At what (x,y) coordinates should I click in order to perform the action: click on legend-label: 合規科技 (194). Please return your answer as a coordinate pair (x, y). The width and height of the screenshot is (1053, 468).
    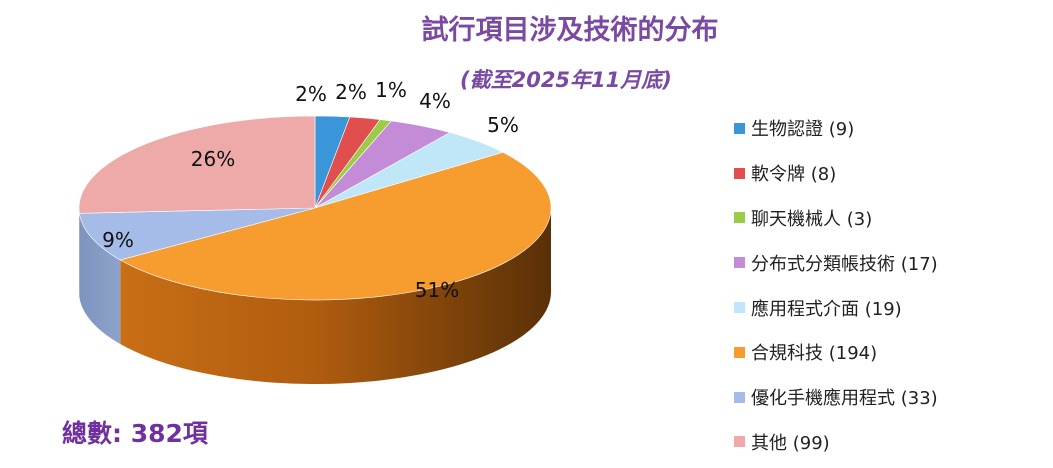
    Looking at the image, I should click on (814, 354).